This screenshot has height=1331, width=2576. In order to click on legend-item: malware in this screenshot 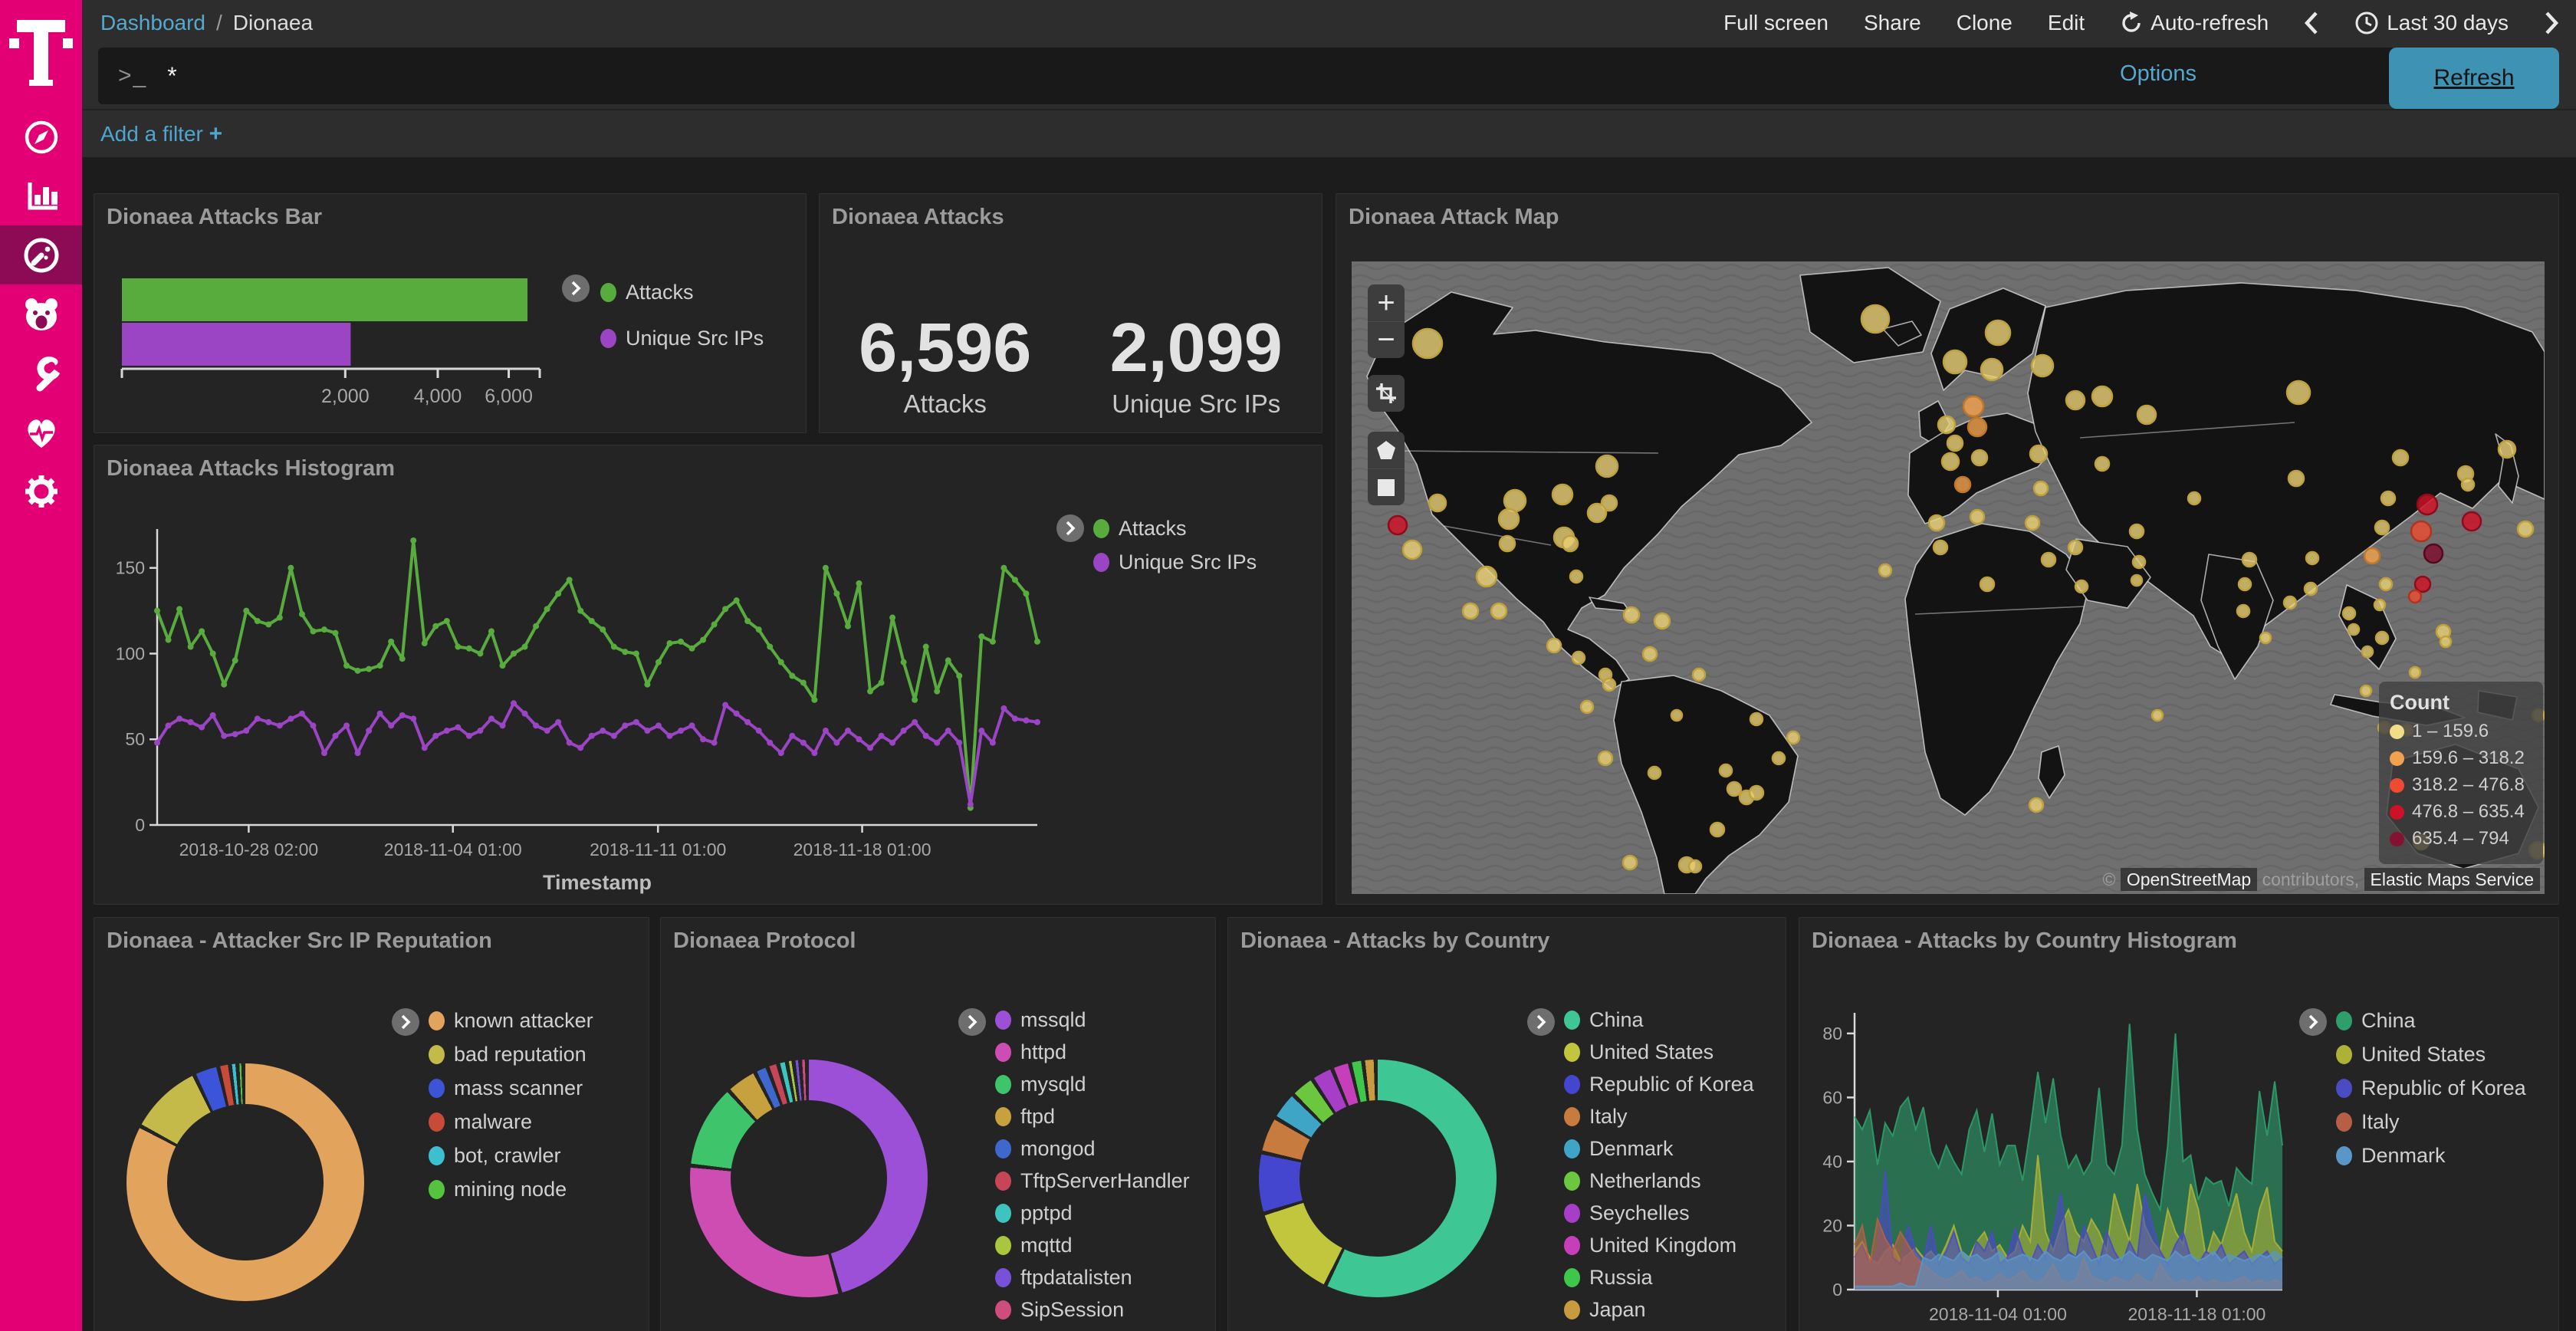, I will do `click(511, 1122)`.